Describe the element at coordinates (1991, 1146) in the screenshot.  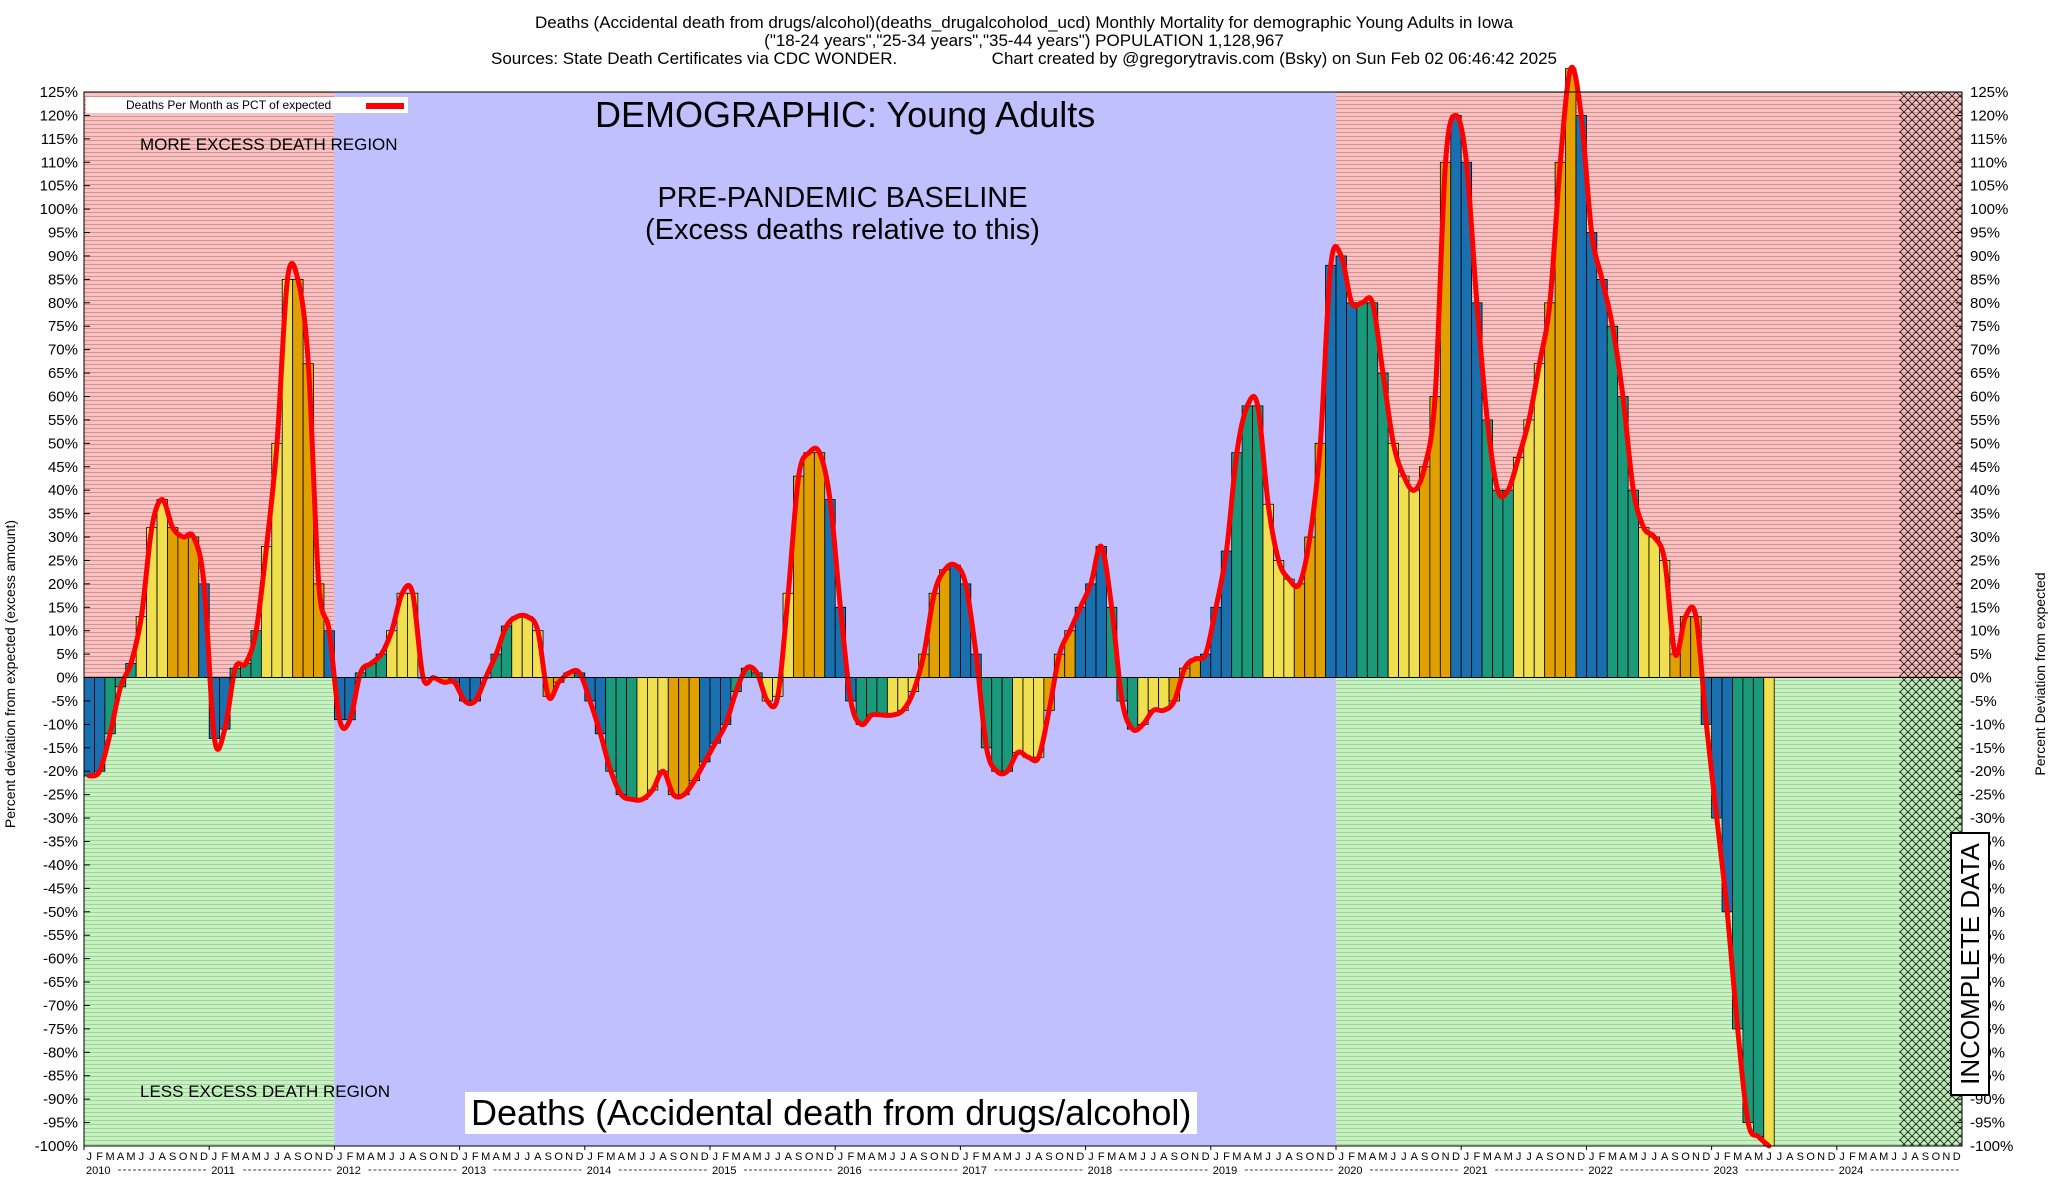
I see `y-tick-label-right: -100%` at that location.